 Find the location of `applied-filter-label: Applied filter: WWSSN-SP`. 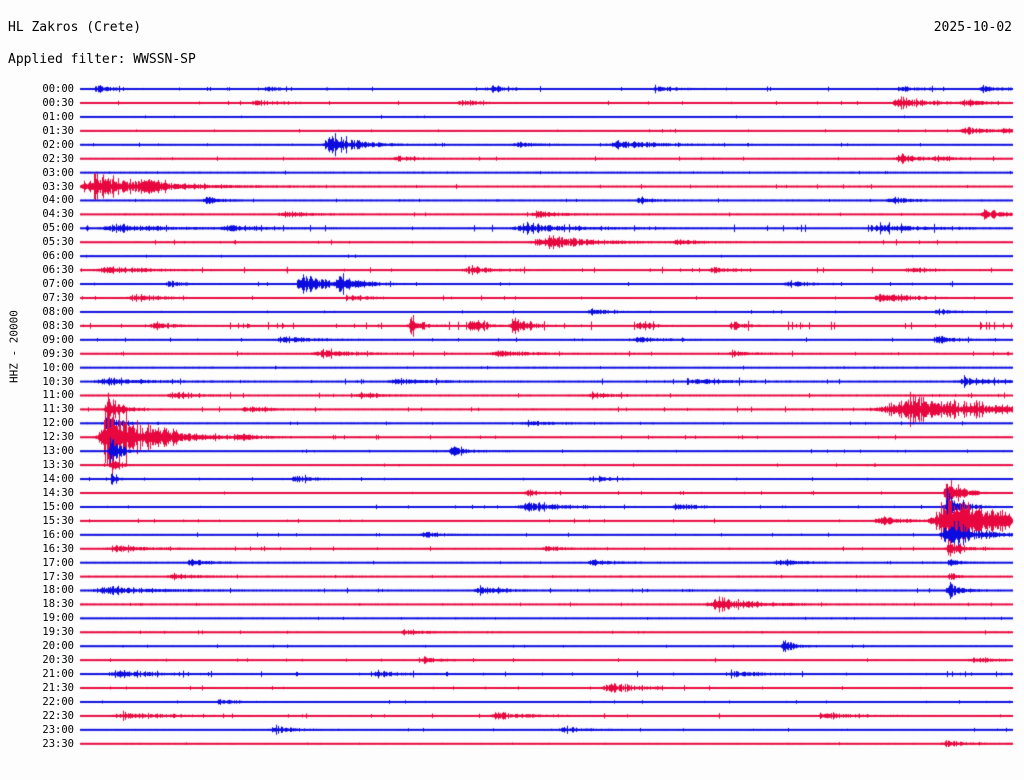

applied-filter-label: Applied filter: WWSSN-SP is located at coordinates (102, 59).